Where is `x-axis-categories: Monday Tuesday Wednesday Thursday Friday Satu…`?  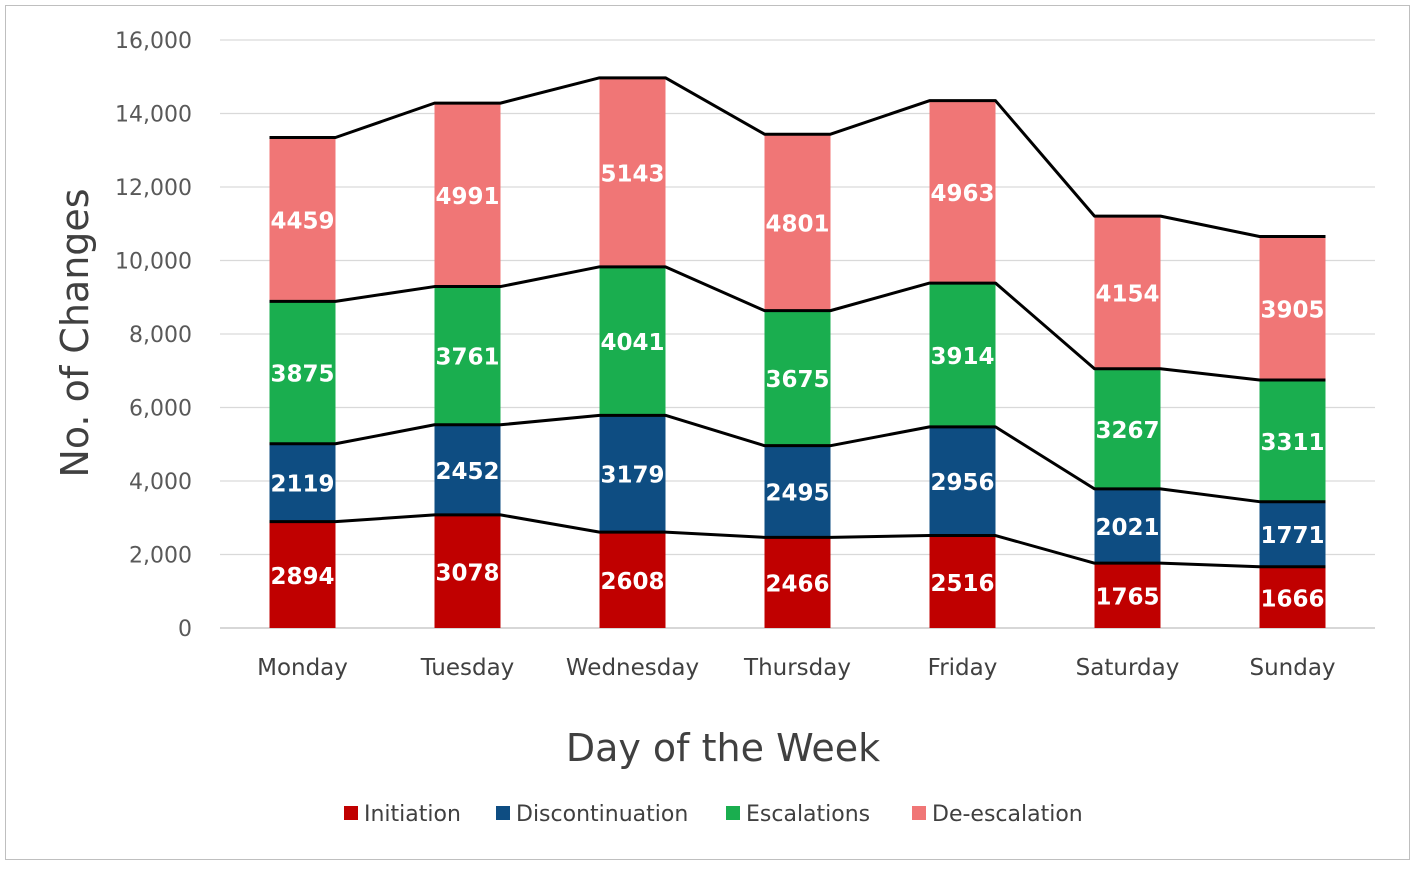 x-axis-categories: Monday Tuesday Wednesday Thursday Friday Satu… is located at coordinates (796, 668).